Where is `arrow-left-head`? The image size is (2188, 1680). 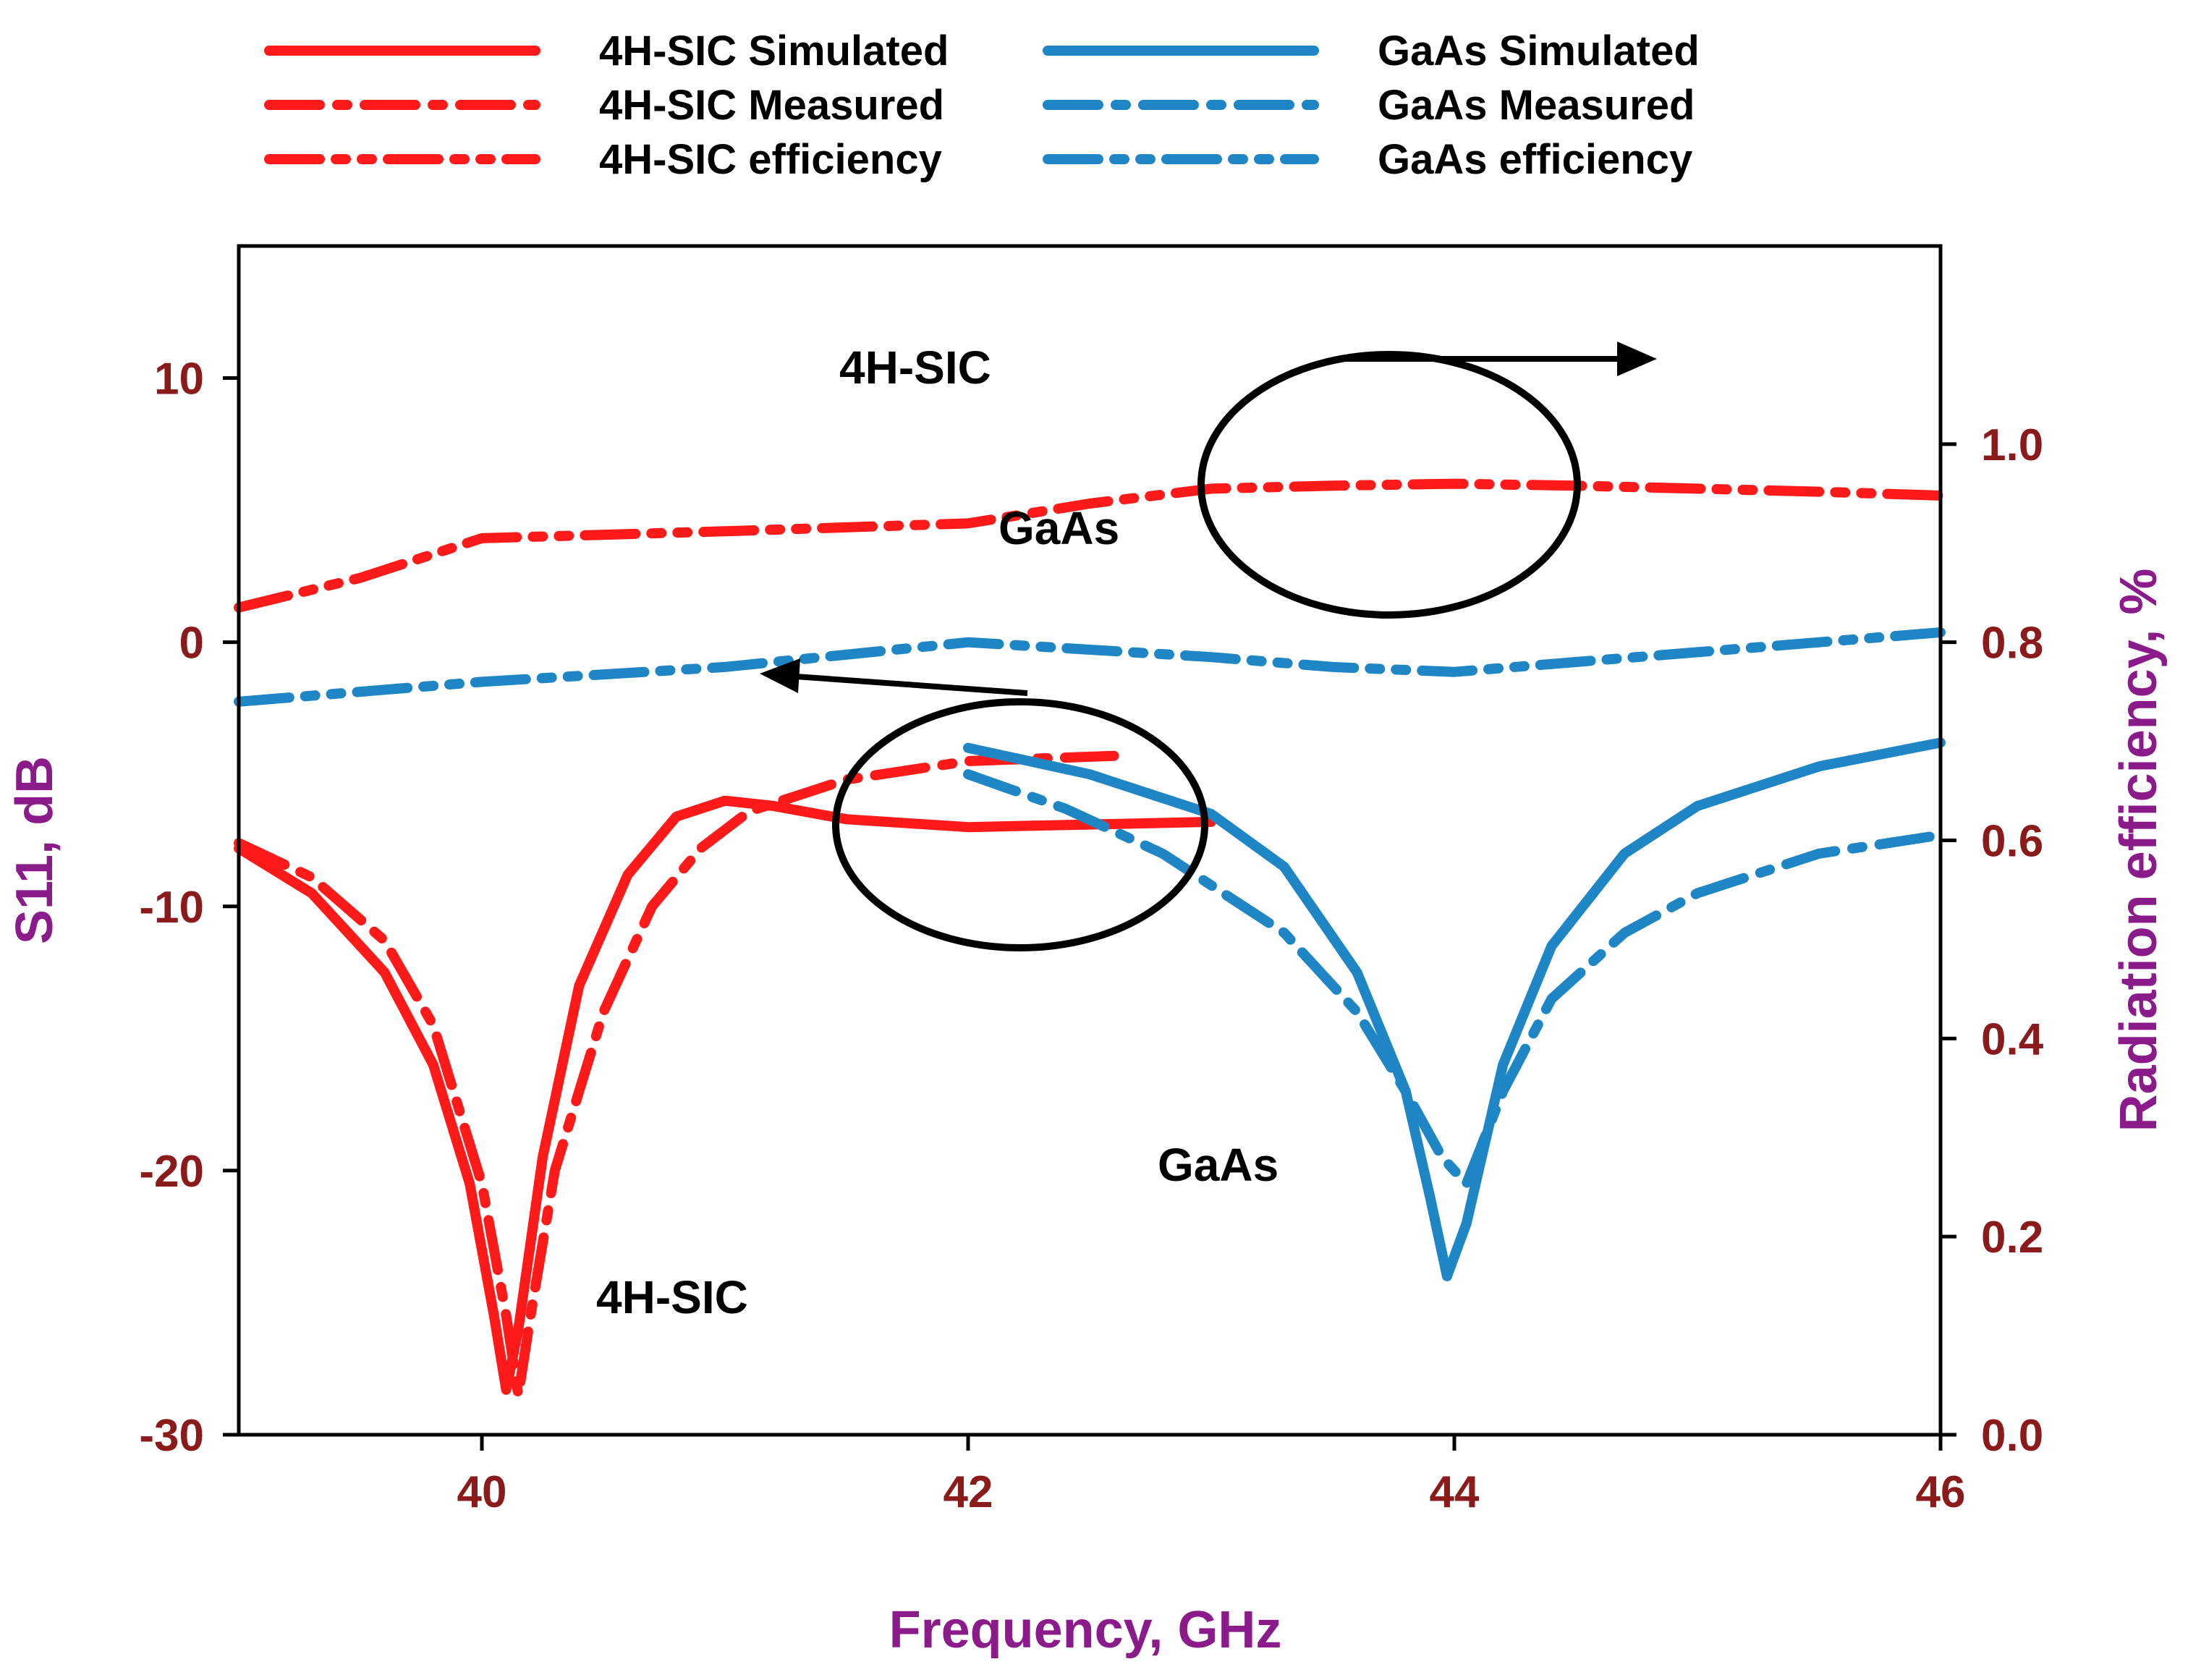
arrow-left-head is located at coordinates (780, 675).